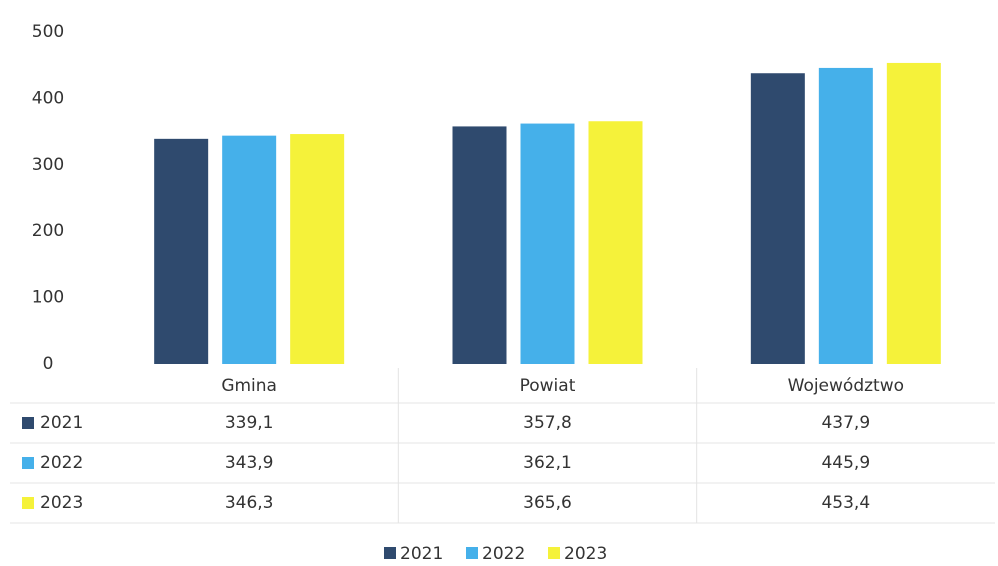 This screenshot has height=566, width=998. What do you see at coordinates (48, 32) in the screenshot?
I see `y-tick-label: 500` at bounding box center [48, 32].